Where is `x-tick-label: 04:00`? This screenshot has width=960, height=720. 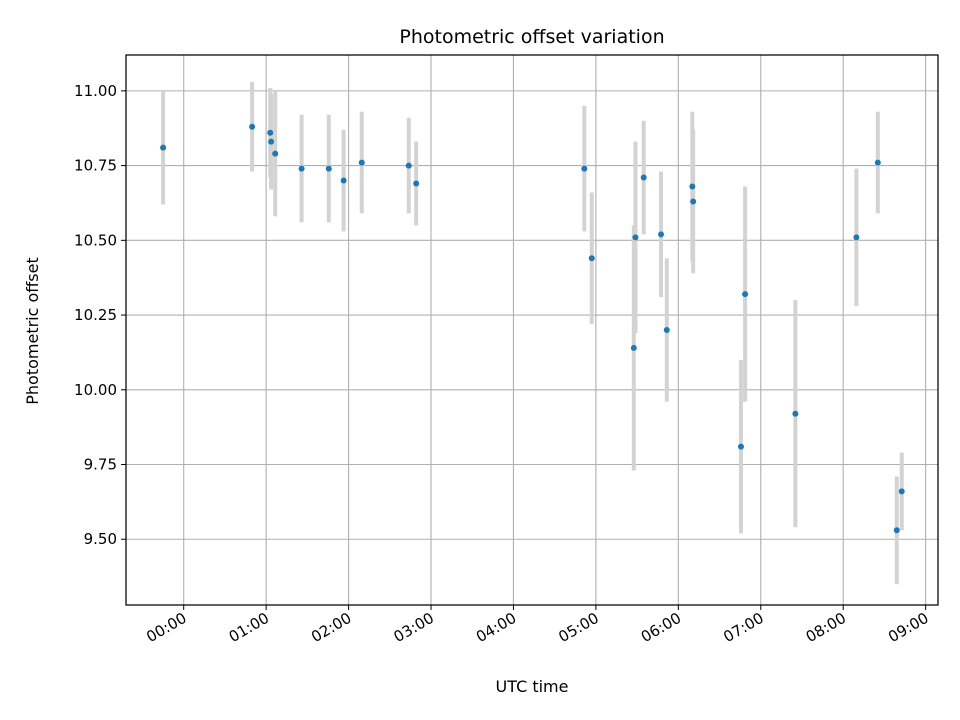 x-tick-label: 04:00 is located at coordinates (496, 627).